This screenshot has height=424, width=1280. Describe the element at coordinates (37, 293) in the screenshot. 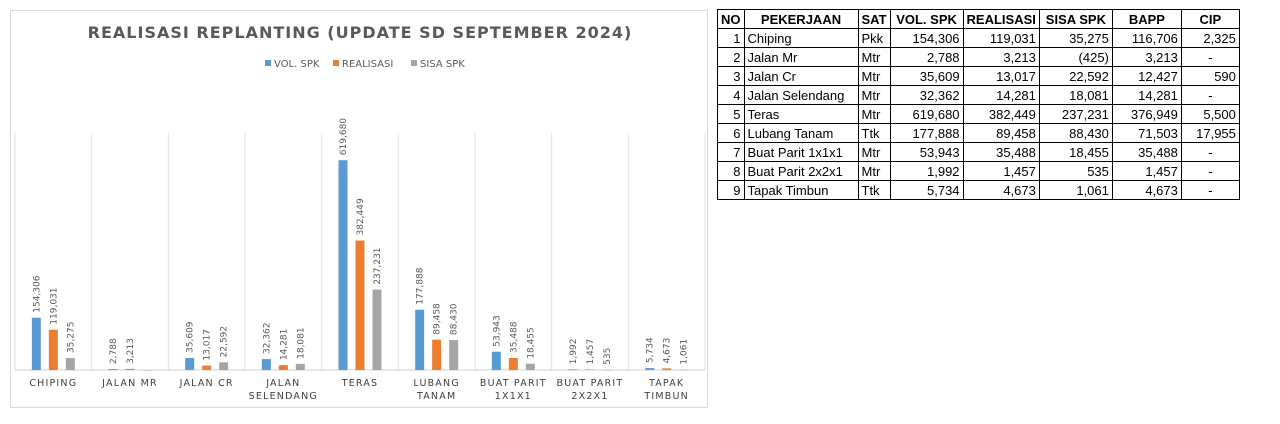

I see `data-label: 154,306` at that location.